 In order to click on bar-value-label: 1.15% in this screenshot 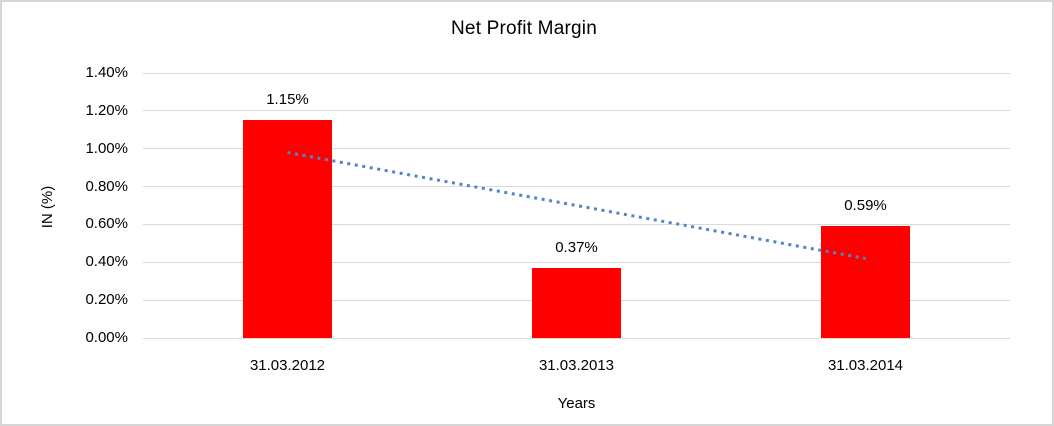, I will do `click(287, 100)`.